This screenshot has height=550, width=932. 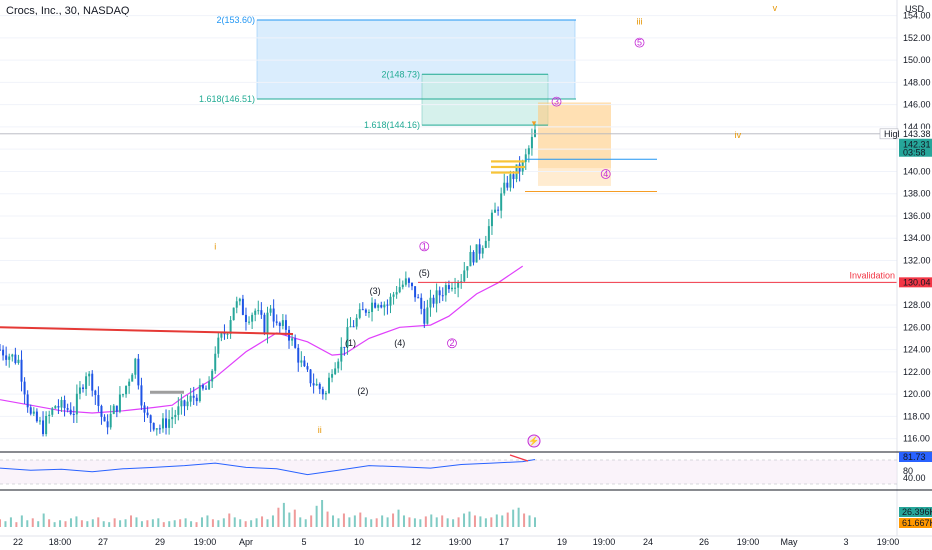 What do you see at coordinates (433, 102) in the screenshot?
I see `fib-boxes` at bounding box center [433, 102].